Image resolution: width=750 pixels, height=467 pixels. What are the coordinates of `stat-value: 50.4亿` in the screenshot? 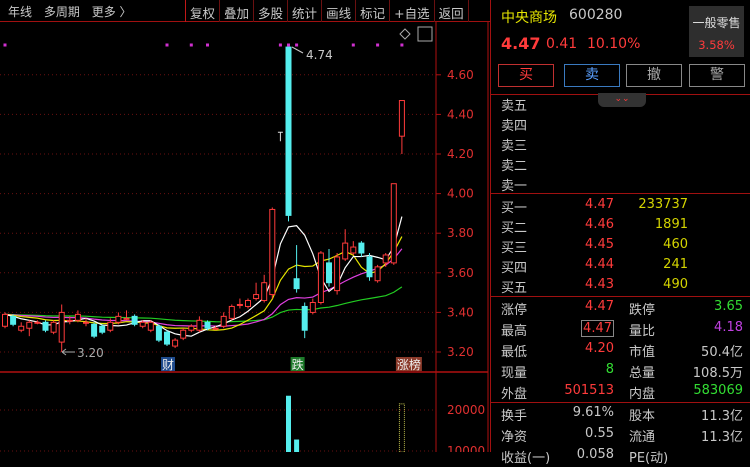 It's located at (722, 352).